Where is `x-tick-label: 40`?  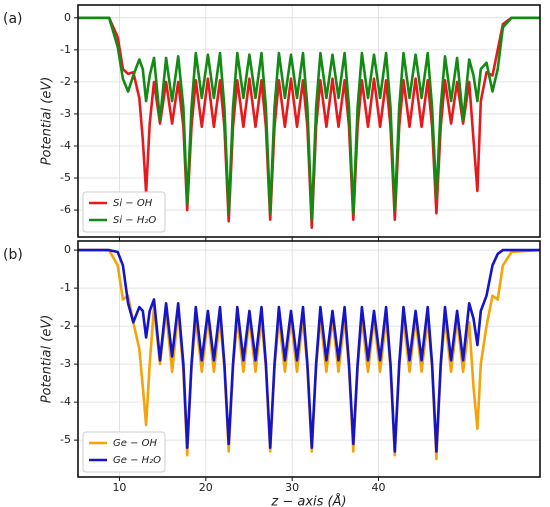 x-tick-label: 40 is located at coordinates (379, 487).